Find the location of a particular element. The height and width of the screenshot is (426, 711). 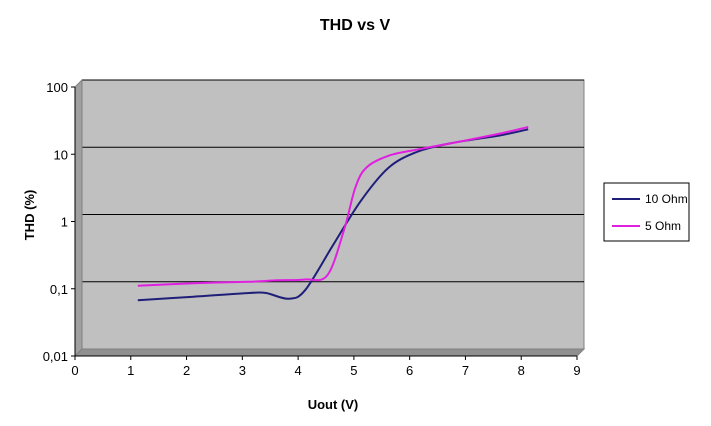

x-tick-label: 5 is located at coordinates (353, 370).